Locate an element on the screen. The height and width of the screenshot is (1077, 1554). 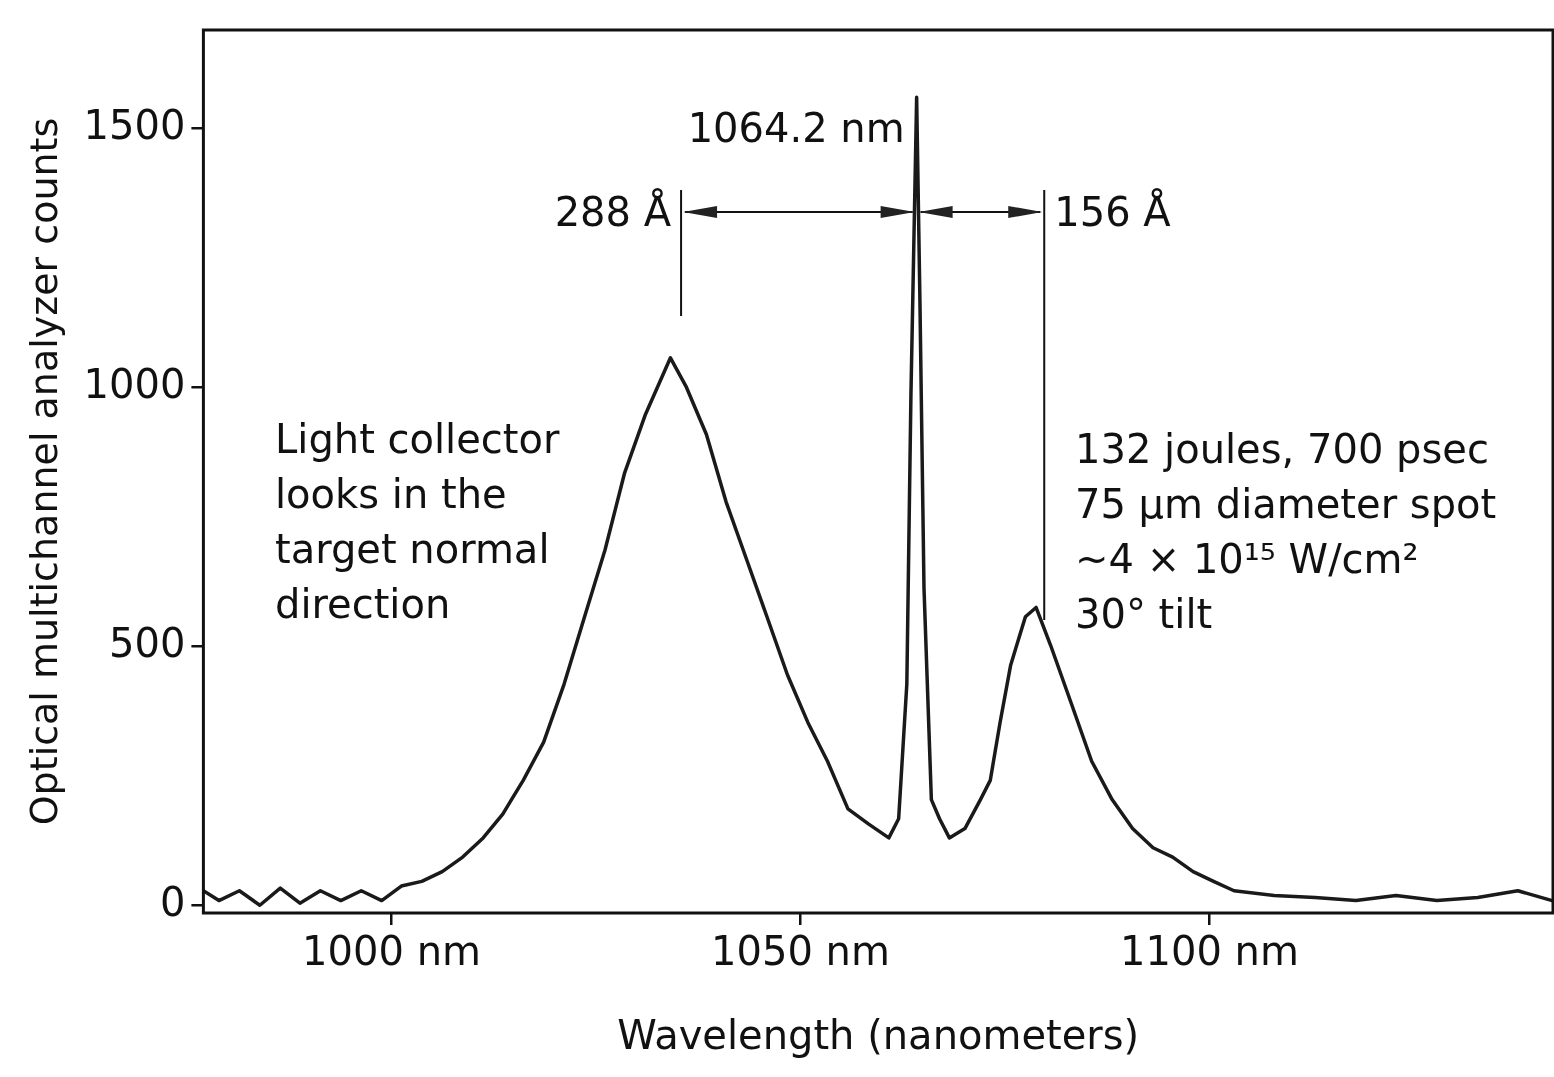
y-tick-label: 500 is located at coordinates (147, 642).